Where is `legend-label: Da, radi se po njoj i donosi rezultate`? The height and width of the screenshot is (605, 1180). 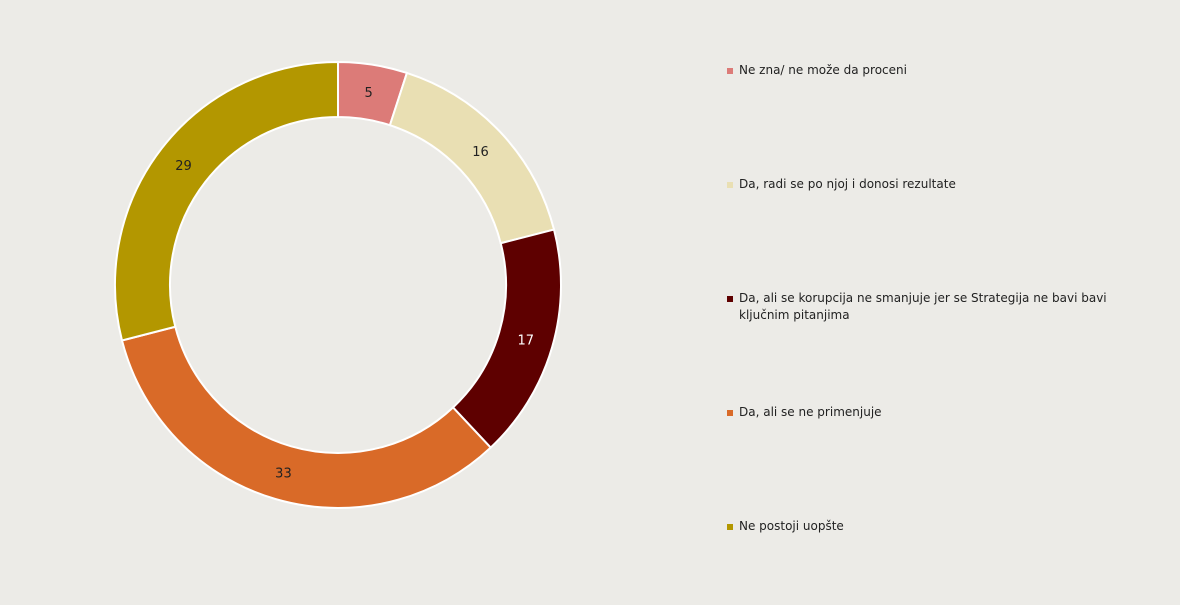
legend-label: Da, radi se po njoj i donosi rezultate is located at coordinates (847, 184).